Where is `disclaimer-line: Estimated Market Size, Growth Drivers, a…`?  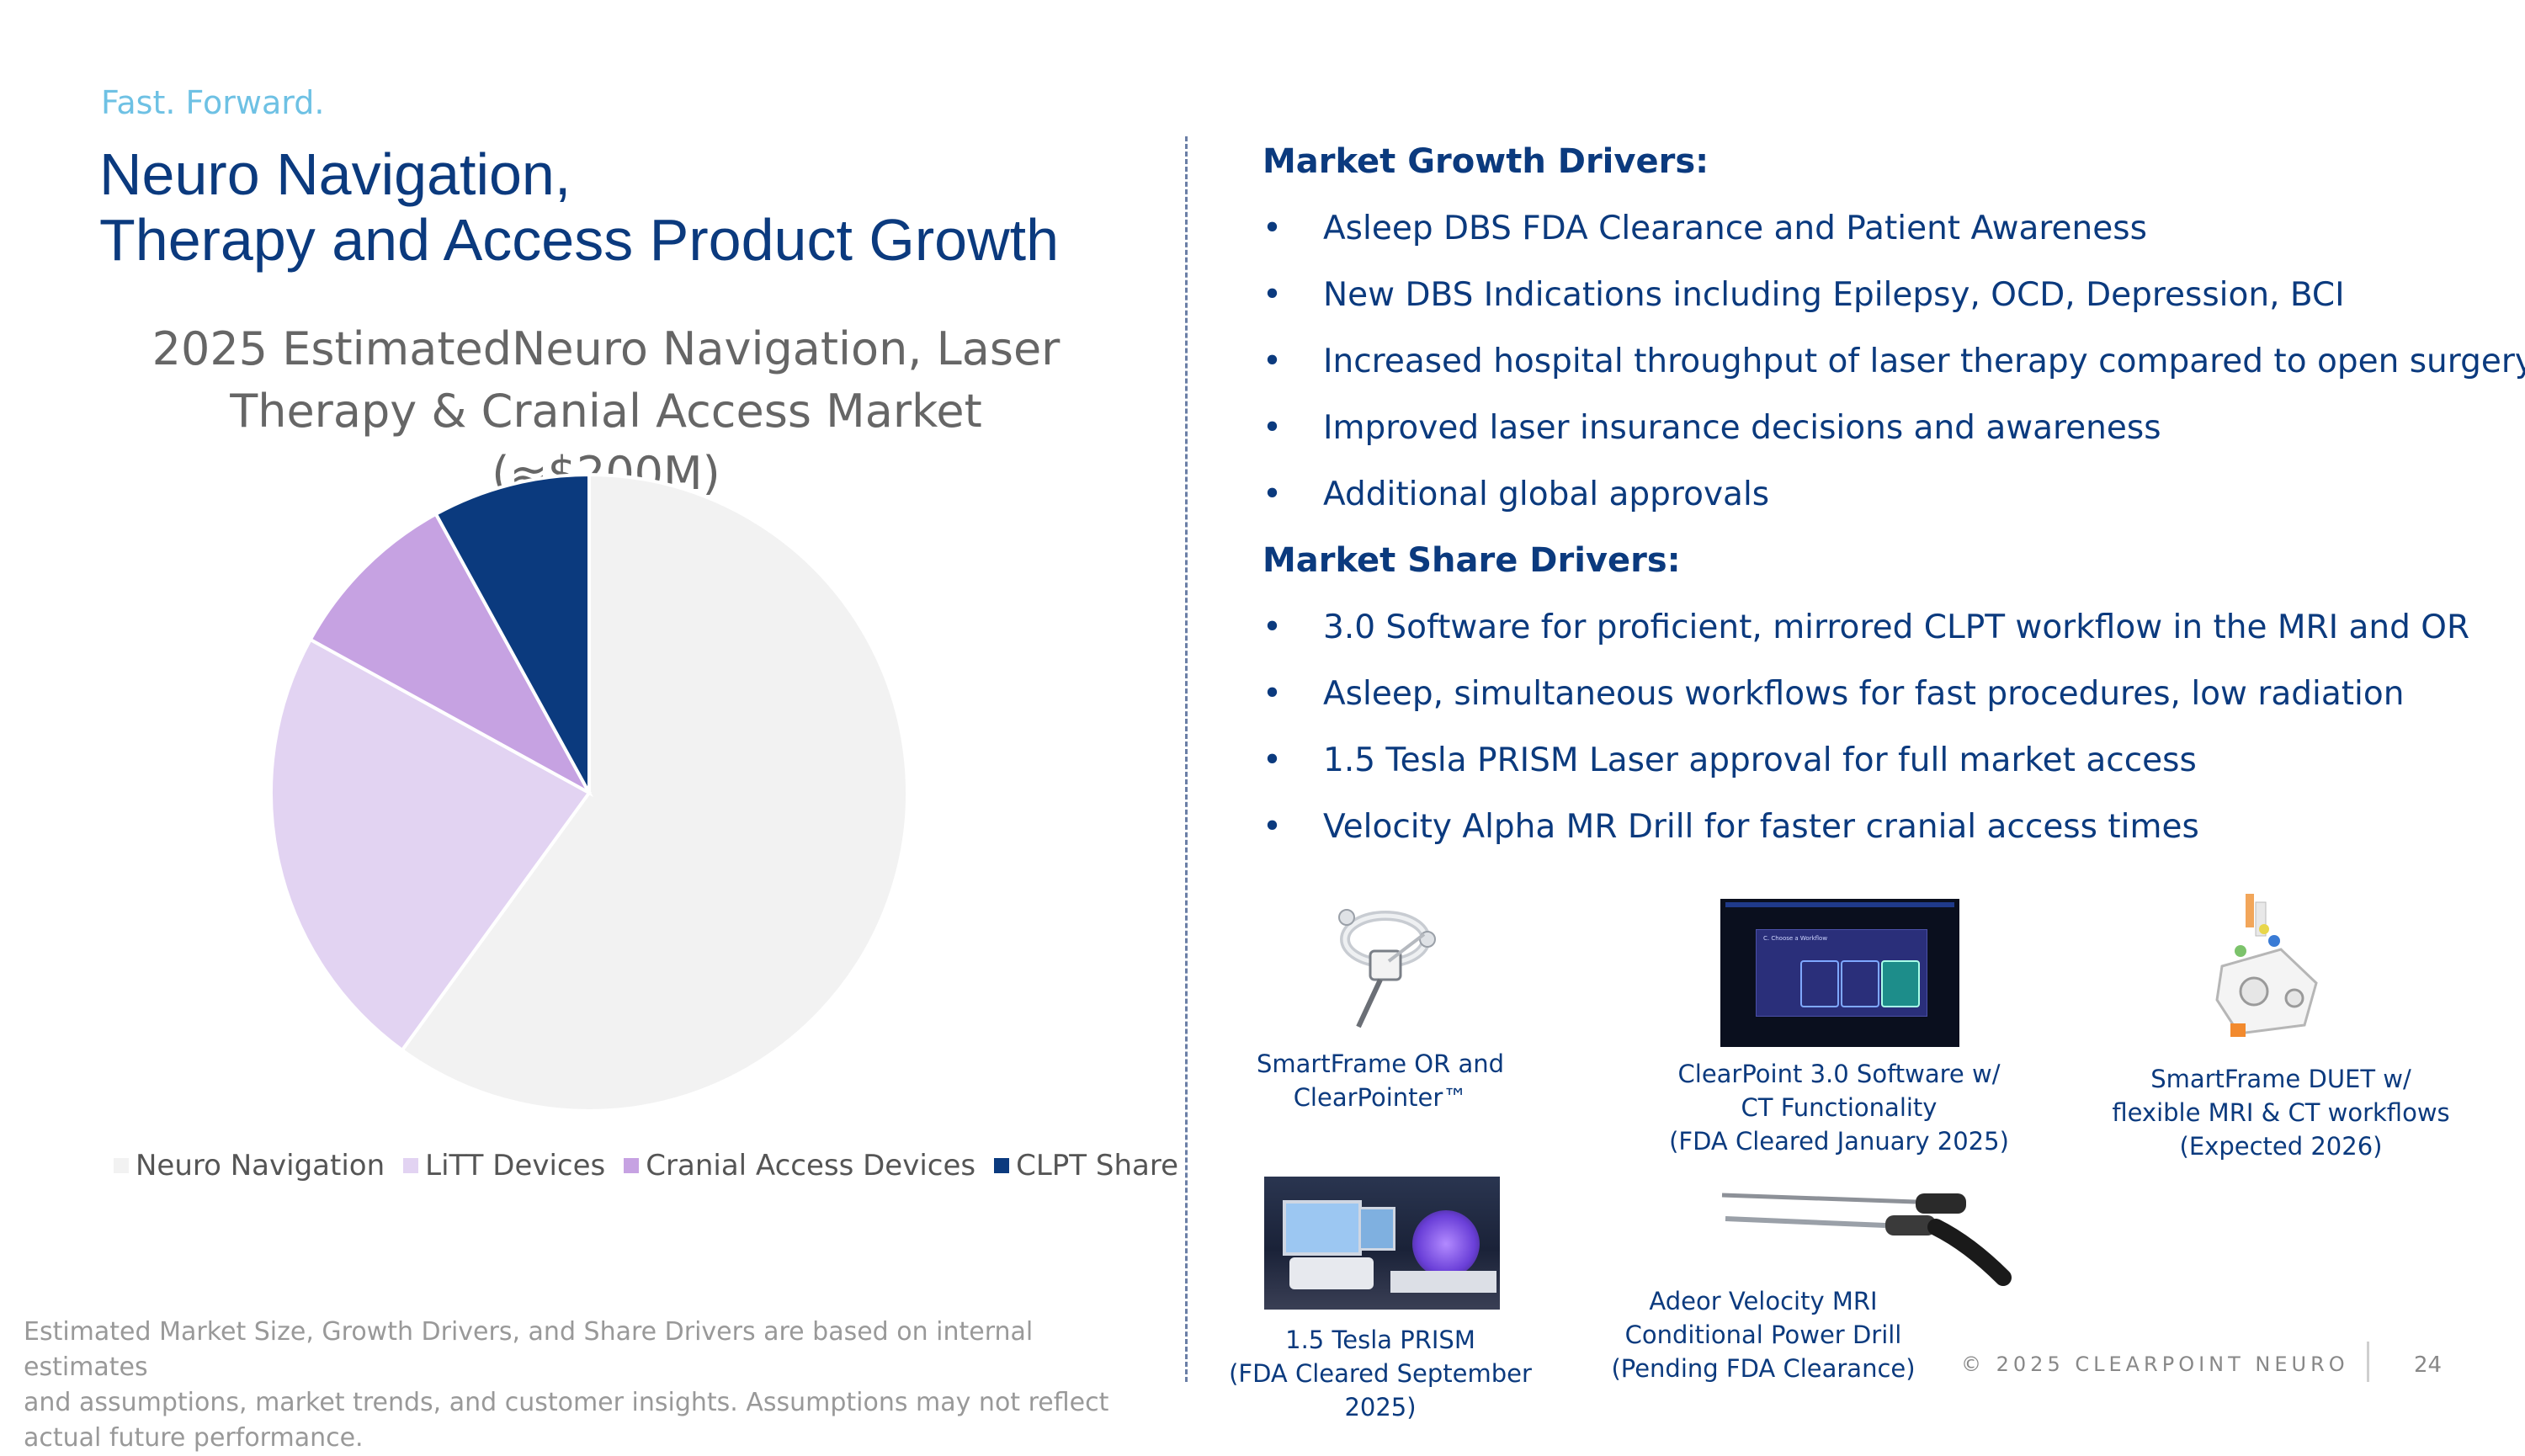 disclaimer-line: Estimated Market Size, Growth Drivers, a… is located at coordinates (529, 1349).